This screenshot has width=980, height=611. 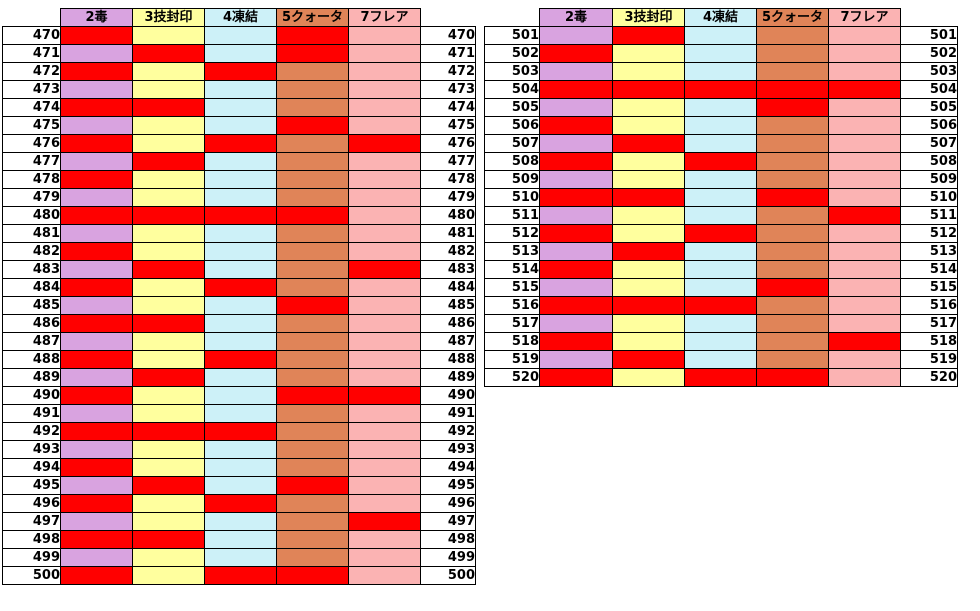 I want to click on row-number-right: 477, so click(x=448, y=161).